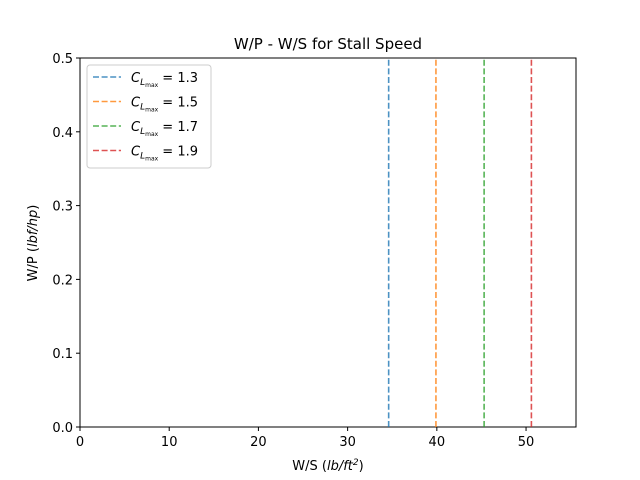 The width and height of the screenshot is (640, 480). Describe the element at coordinates (309, 466) in the screenshot. I see `x-axis-label-prefix: W/S (` at that location.